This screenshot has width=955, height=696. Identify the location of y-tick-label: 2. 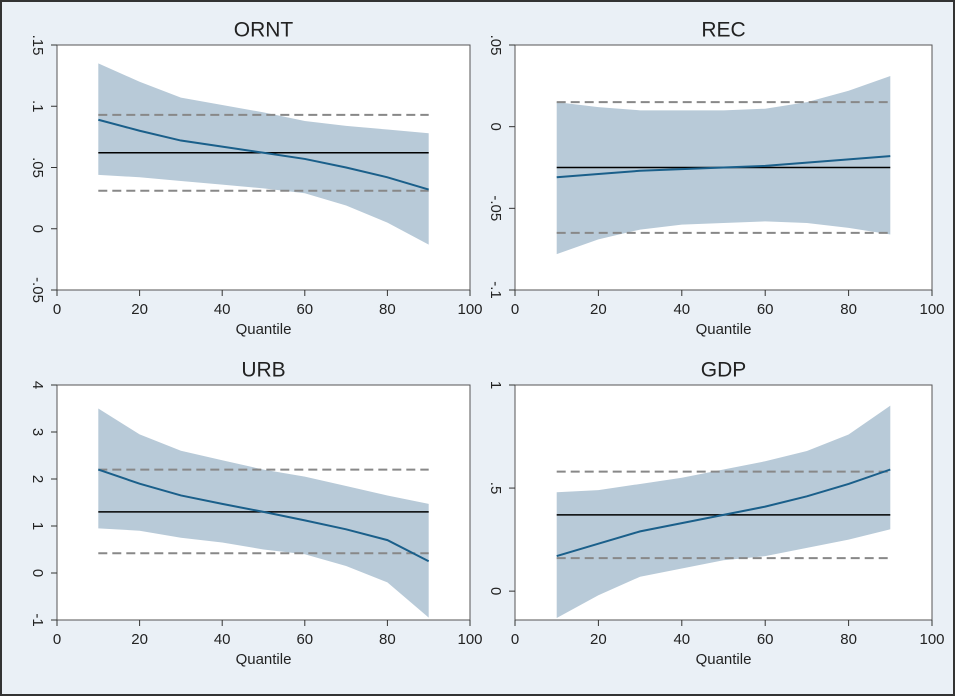
(37, 479).